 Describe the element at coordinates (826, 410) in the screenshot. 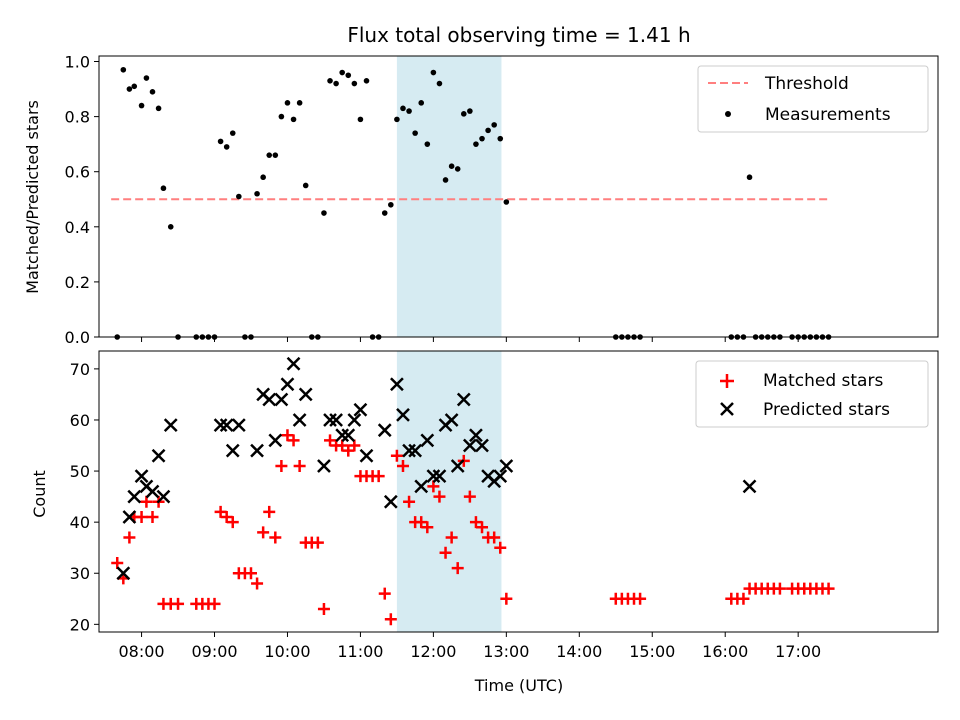

I see `legend-predicted-label: Predicted stars` at that location.